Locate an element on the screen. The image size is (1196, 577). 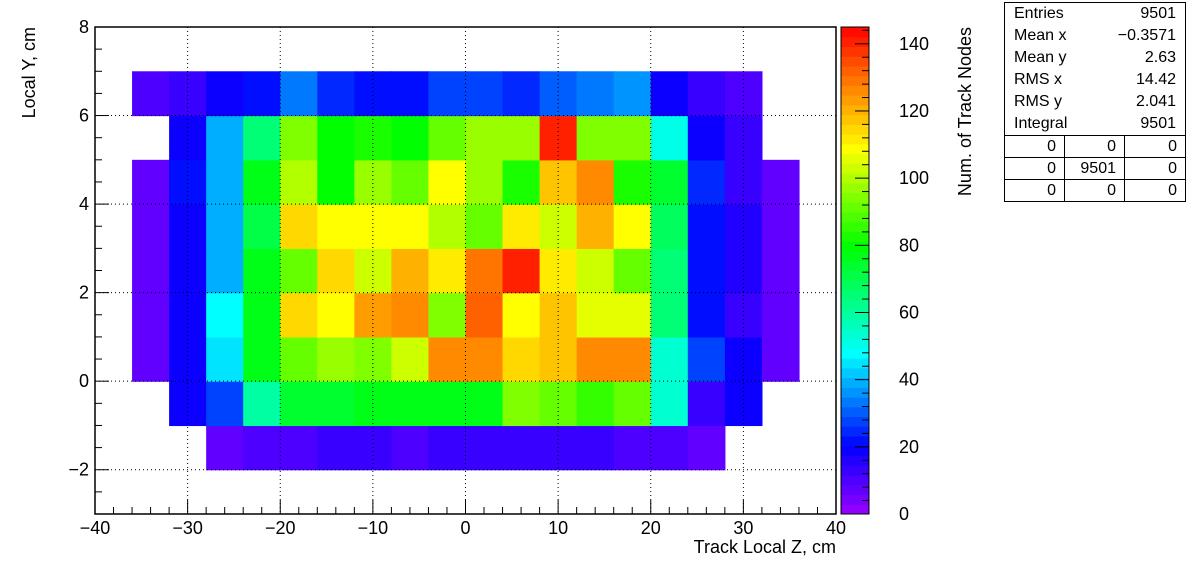
x-tick-label: −10 is located at coordinates (373, 528).